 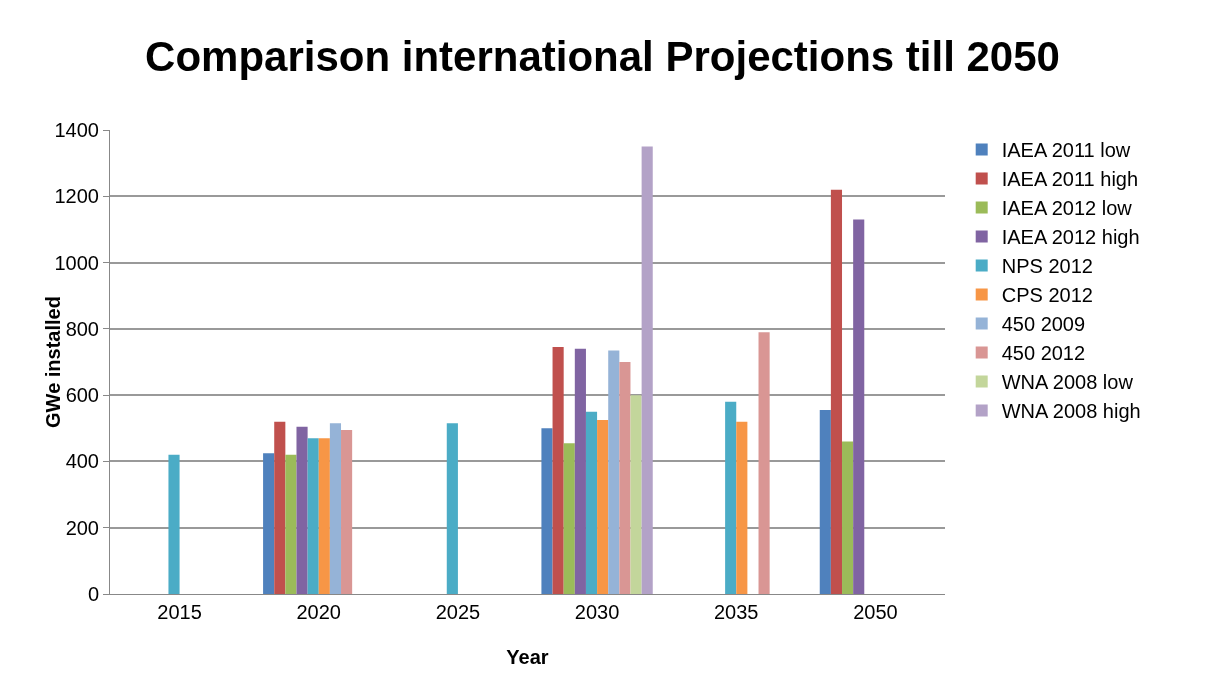 What do you see at coordinates (1071, 411) in the screenshot?
I see `legend-label: WNA 2008 high` at bounding box center [1071, 411].